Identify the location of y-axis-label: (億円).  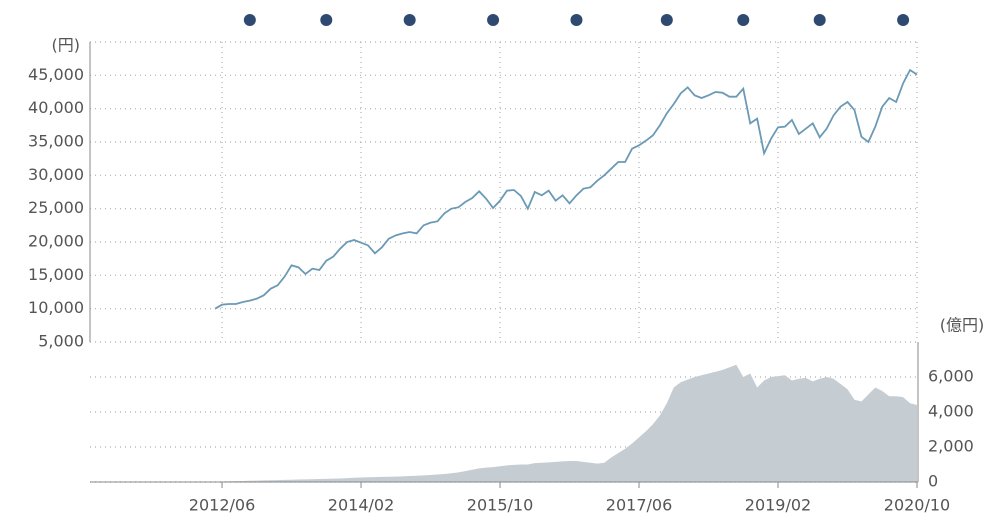
(962, 325).